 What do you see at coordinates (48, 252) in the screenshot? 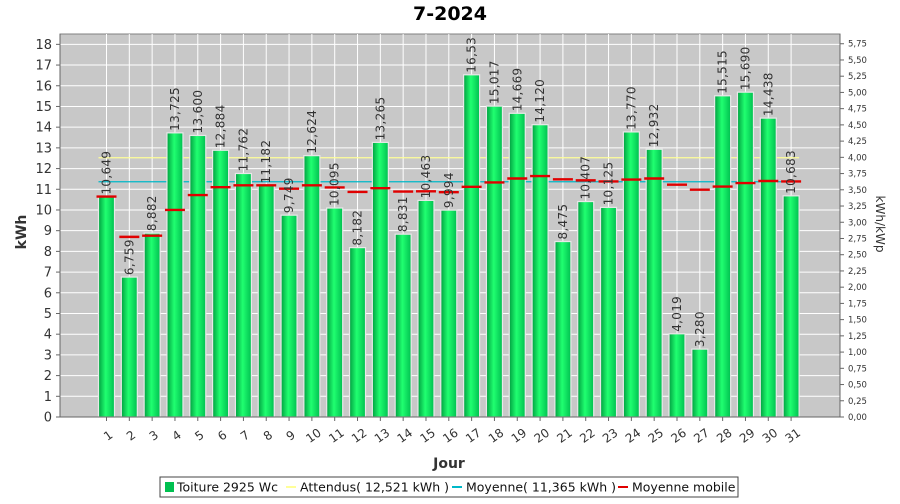
I see `y-tick-label: 8` at bounding box center [48, 252].